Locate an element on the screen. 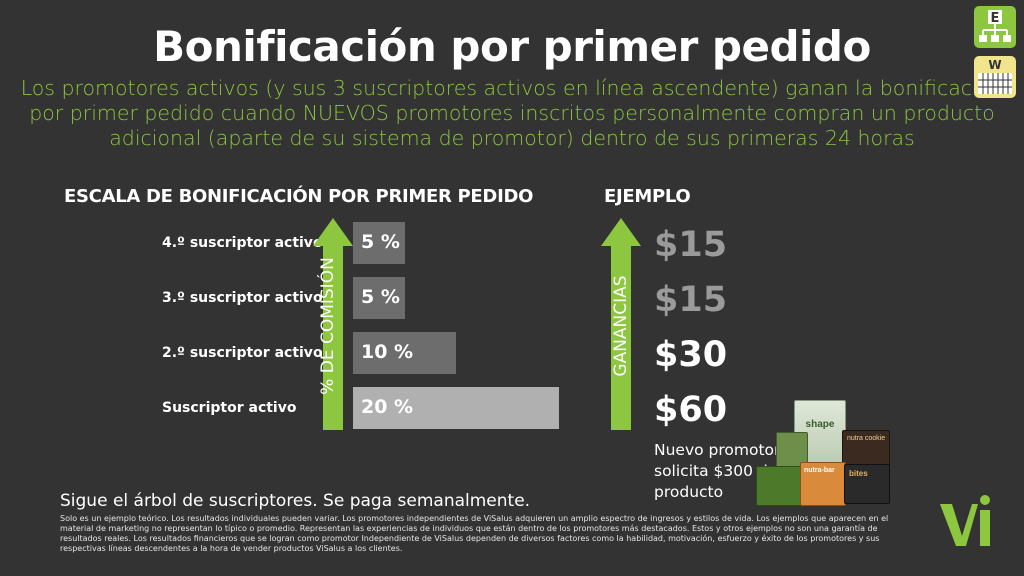 This screenshot has width=1024, height=576. amount-level-1: $60 is located at coordinates (691, 410).